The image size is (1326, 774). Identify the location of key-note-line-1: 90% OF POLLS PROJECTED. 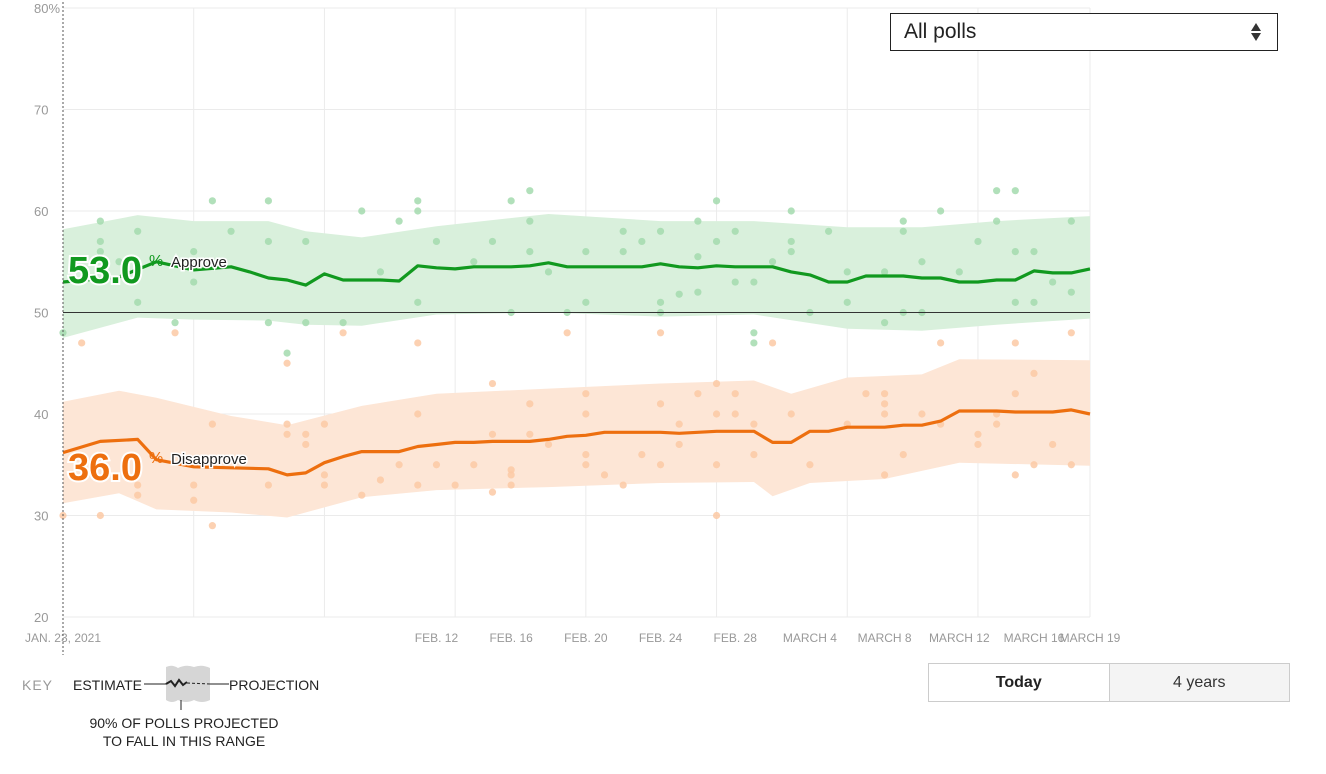
(184, 723).